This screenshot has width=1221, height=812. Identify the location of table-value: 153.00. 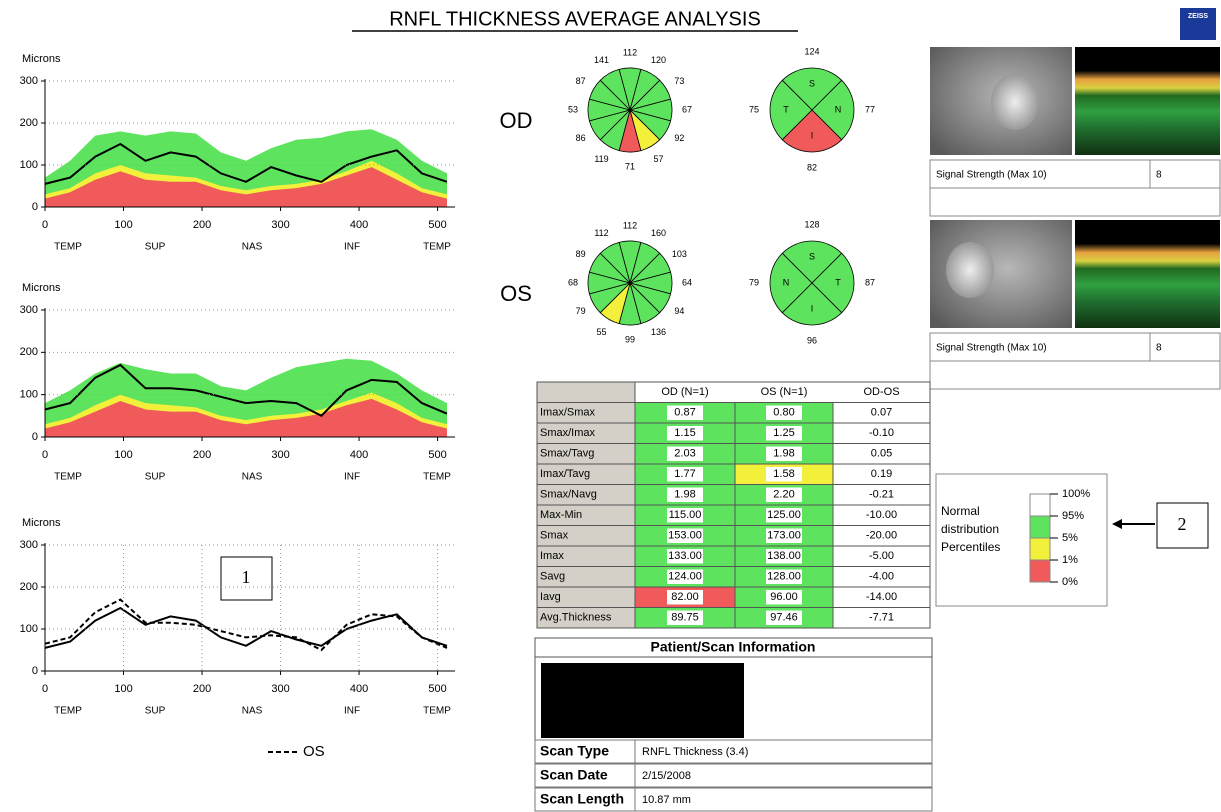
(685, 536).